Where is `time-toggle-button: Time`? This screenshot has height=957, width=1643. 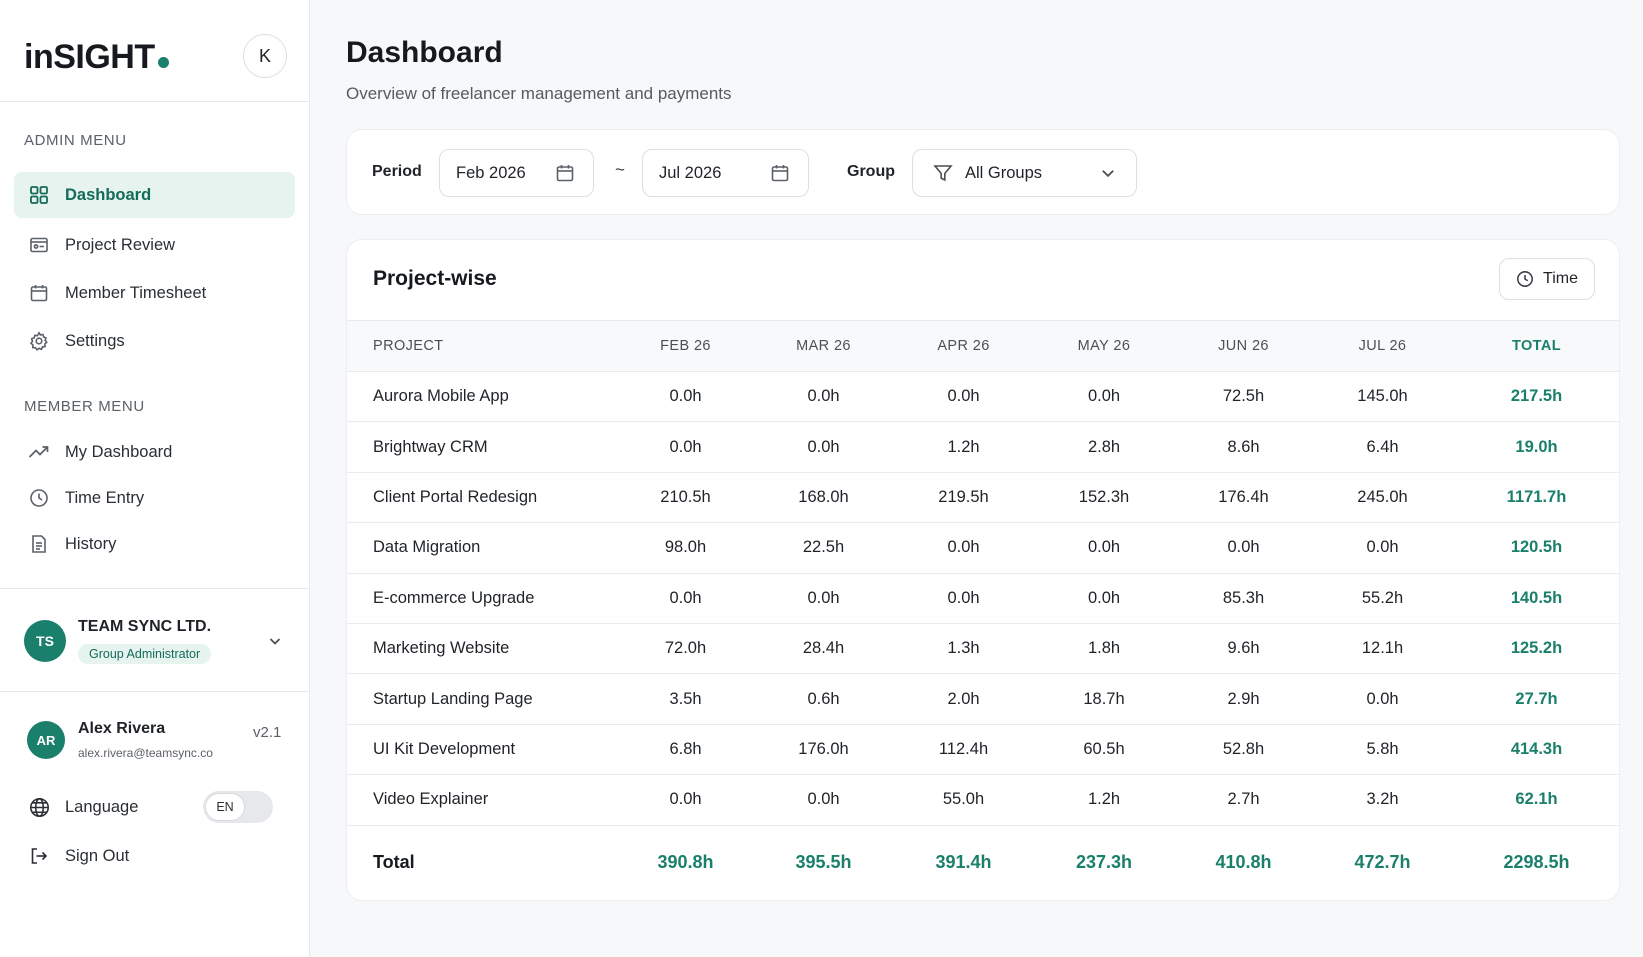
time-toggle-button: Time is located at coordinates (1547, 279).